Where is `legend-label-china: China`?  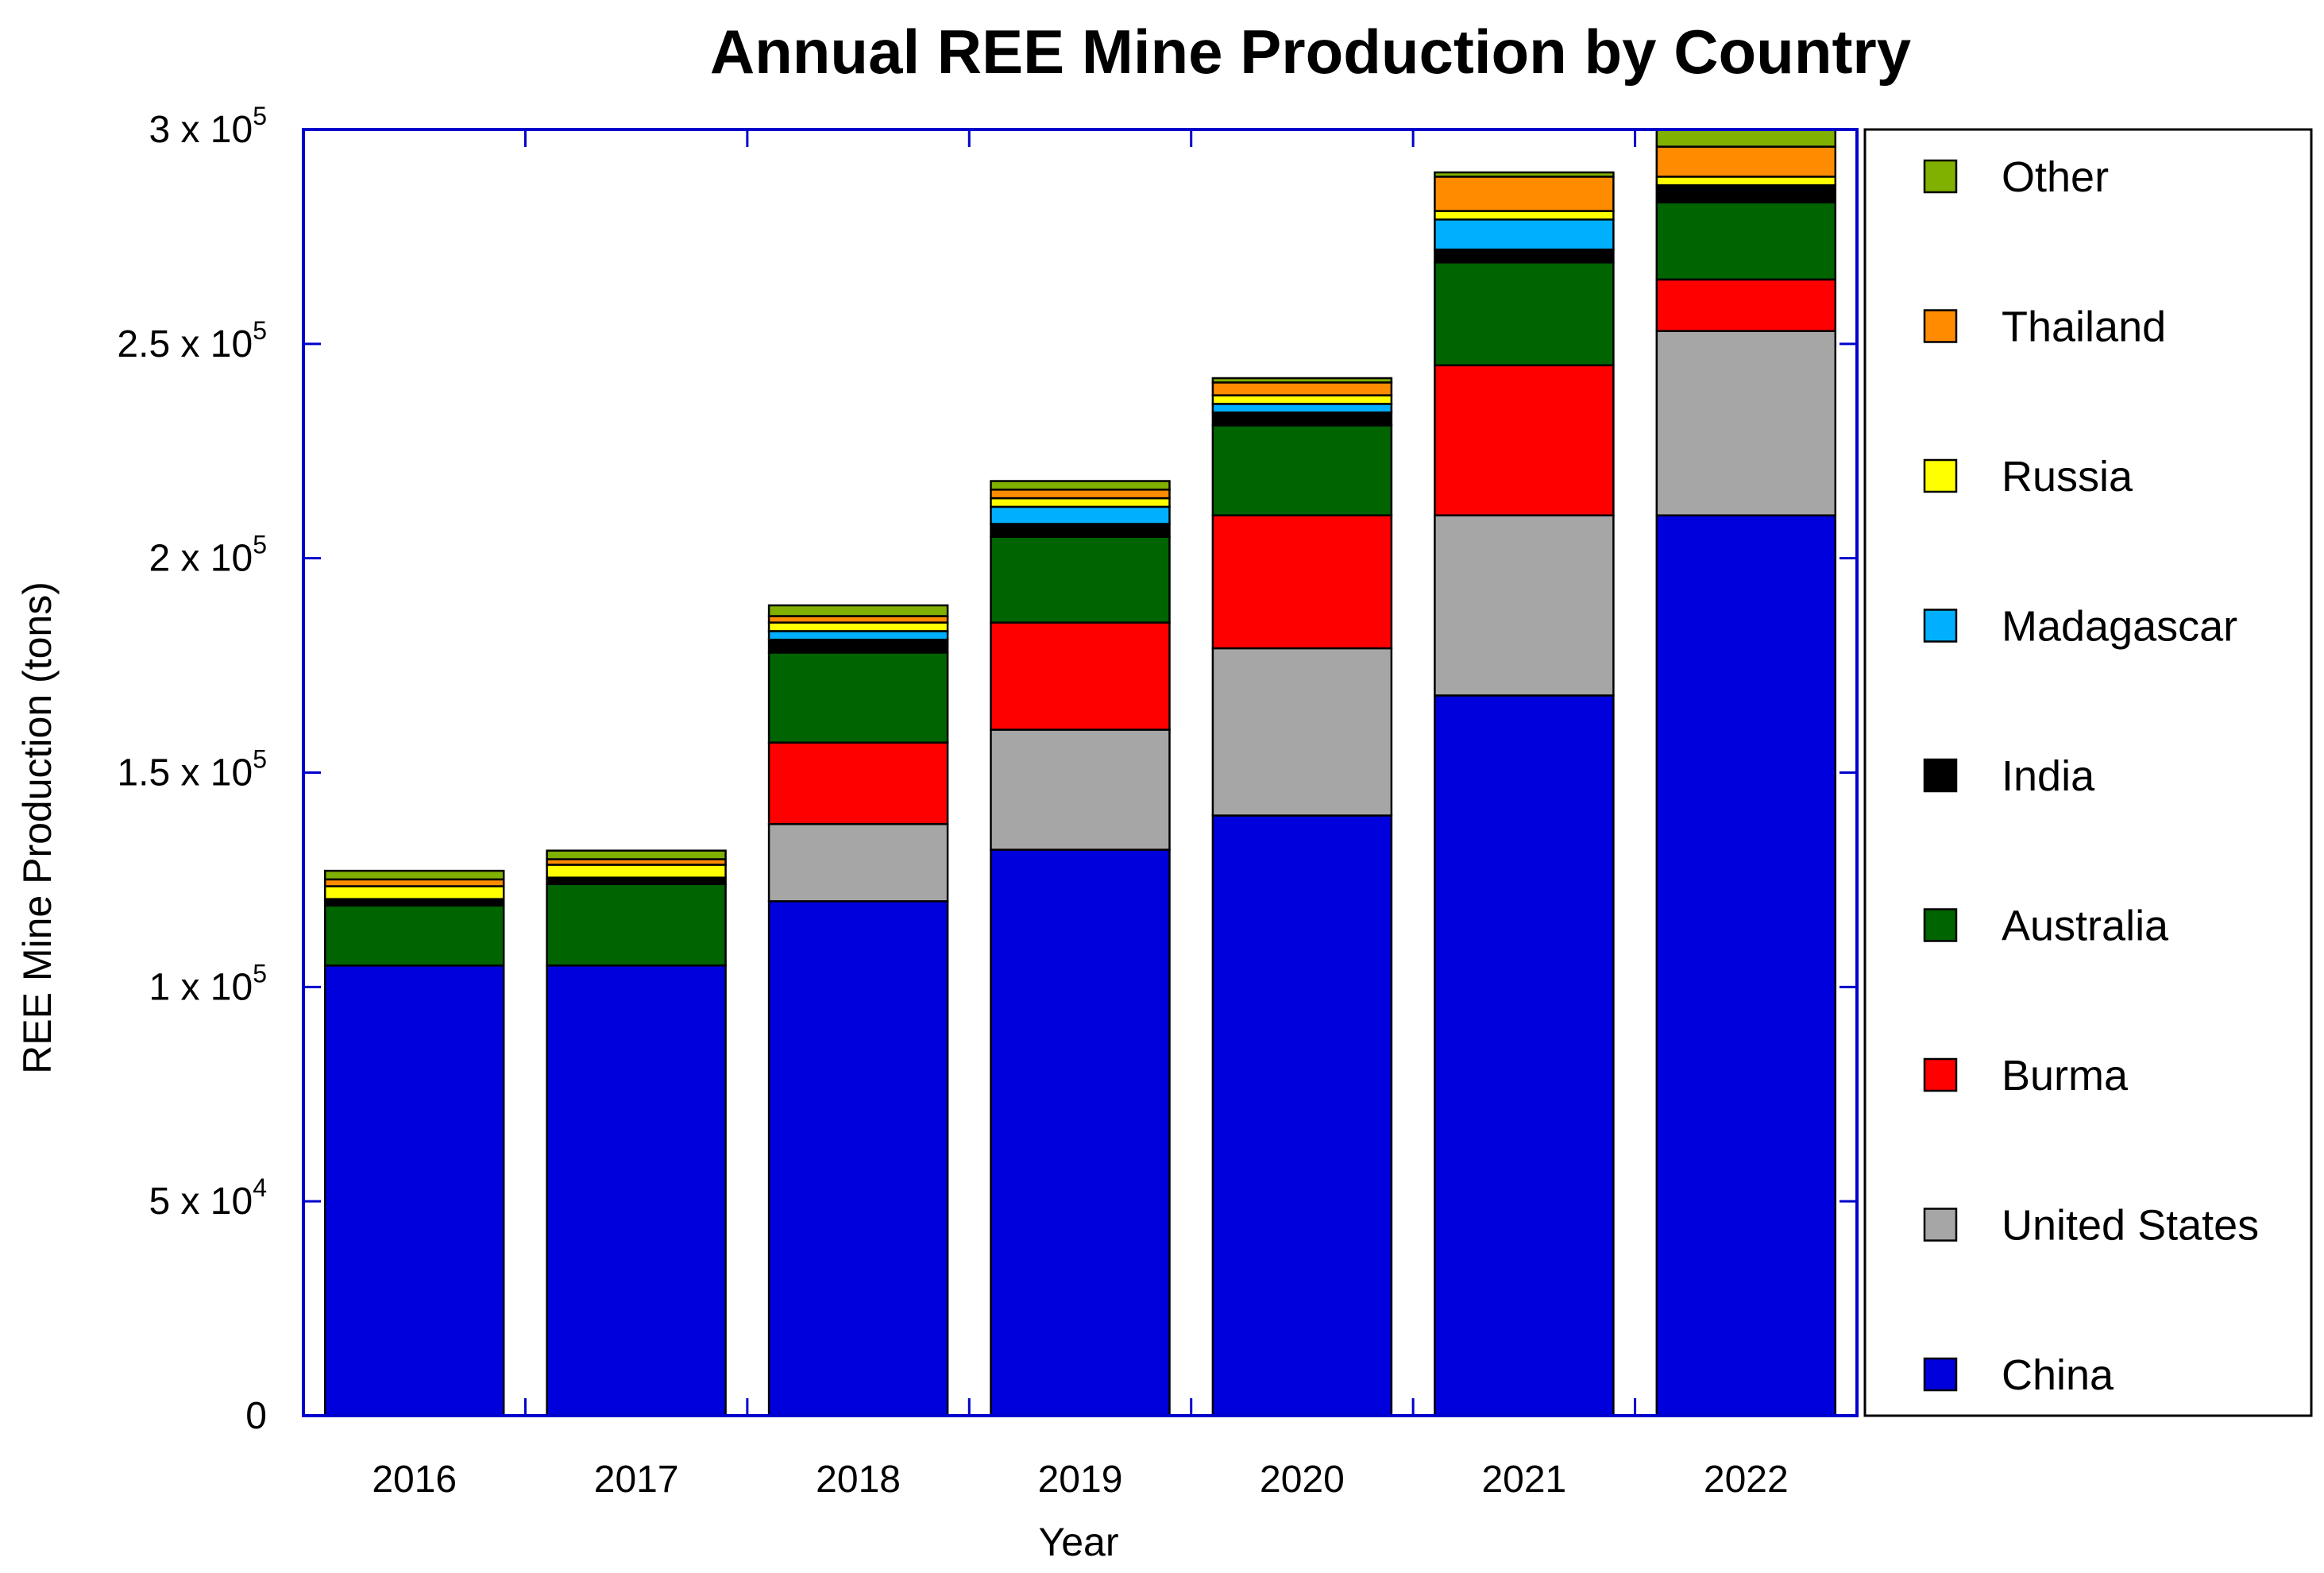
legend-label-china: China is located at coordinates (2058, 1375).